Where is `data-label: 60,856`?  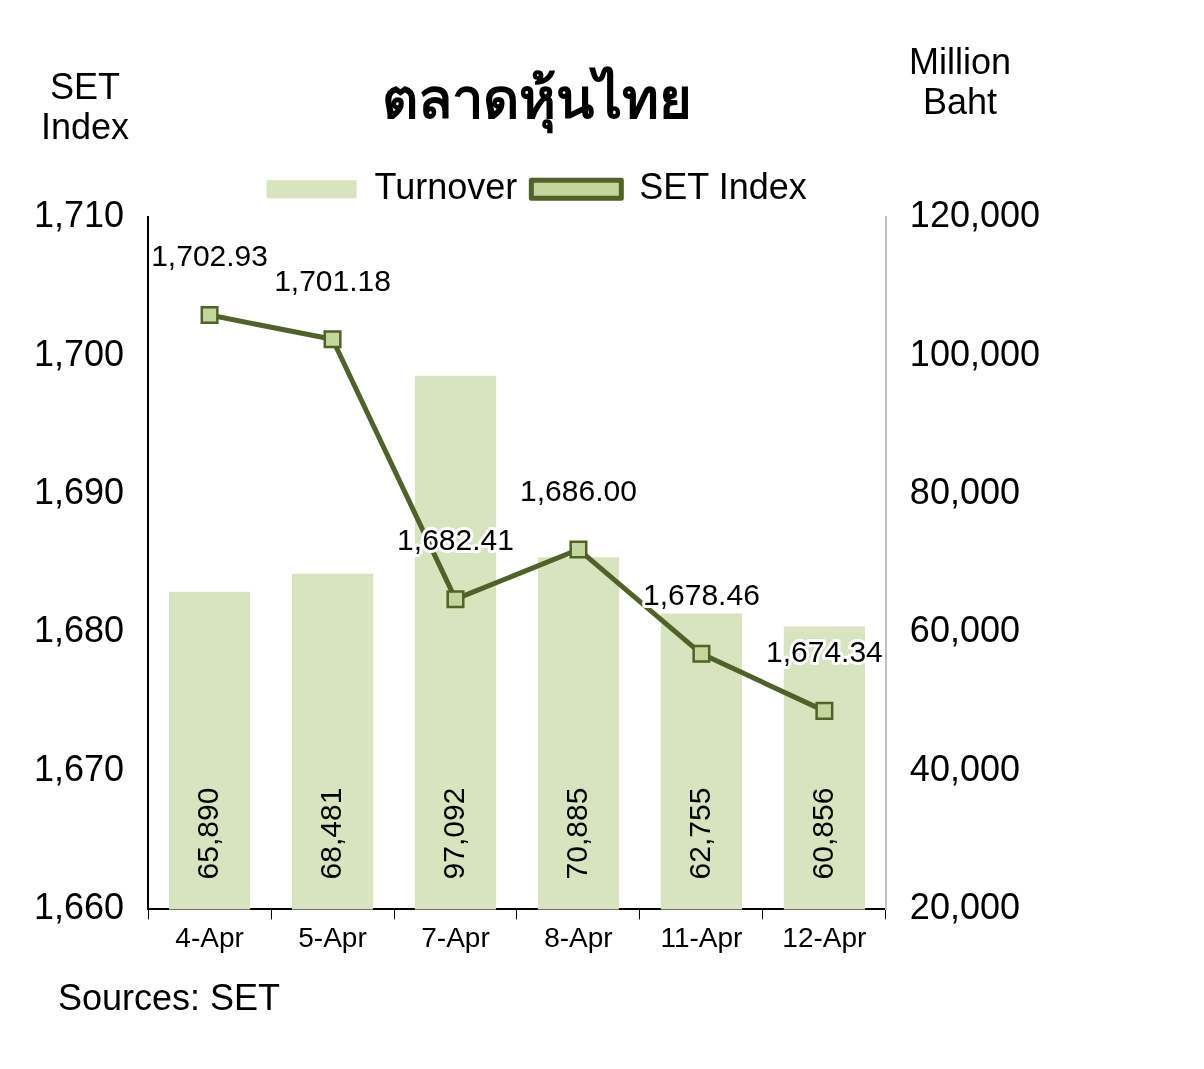 data-label: 60,856 is located at coordinates (822, 833).